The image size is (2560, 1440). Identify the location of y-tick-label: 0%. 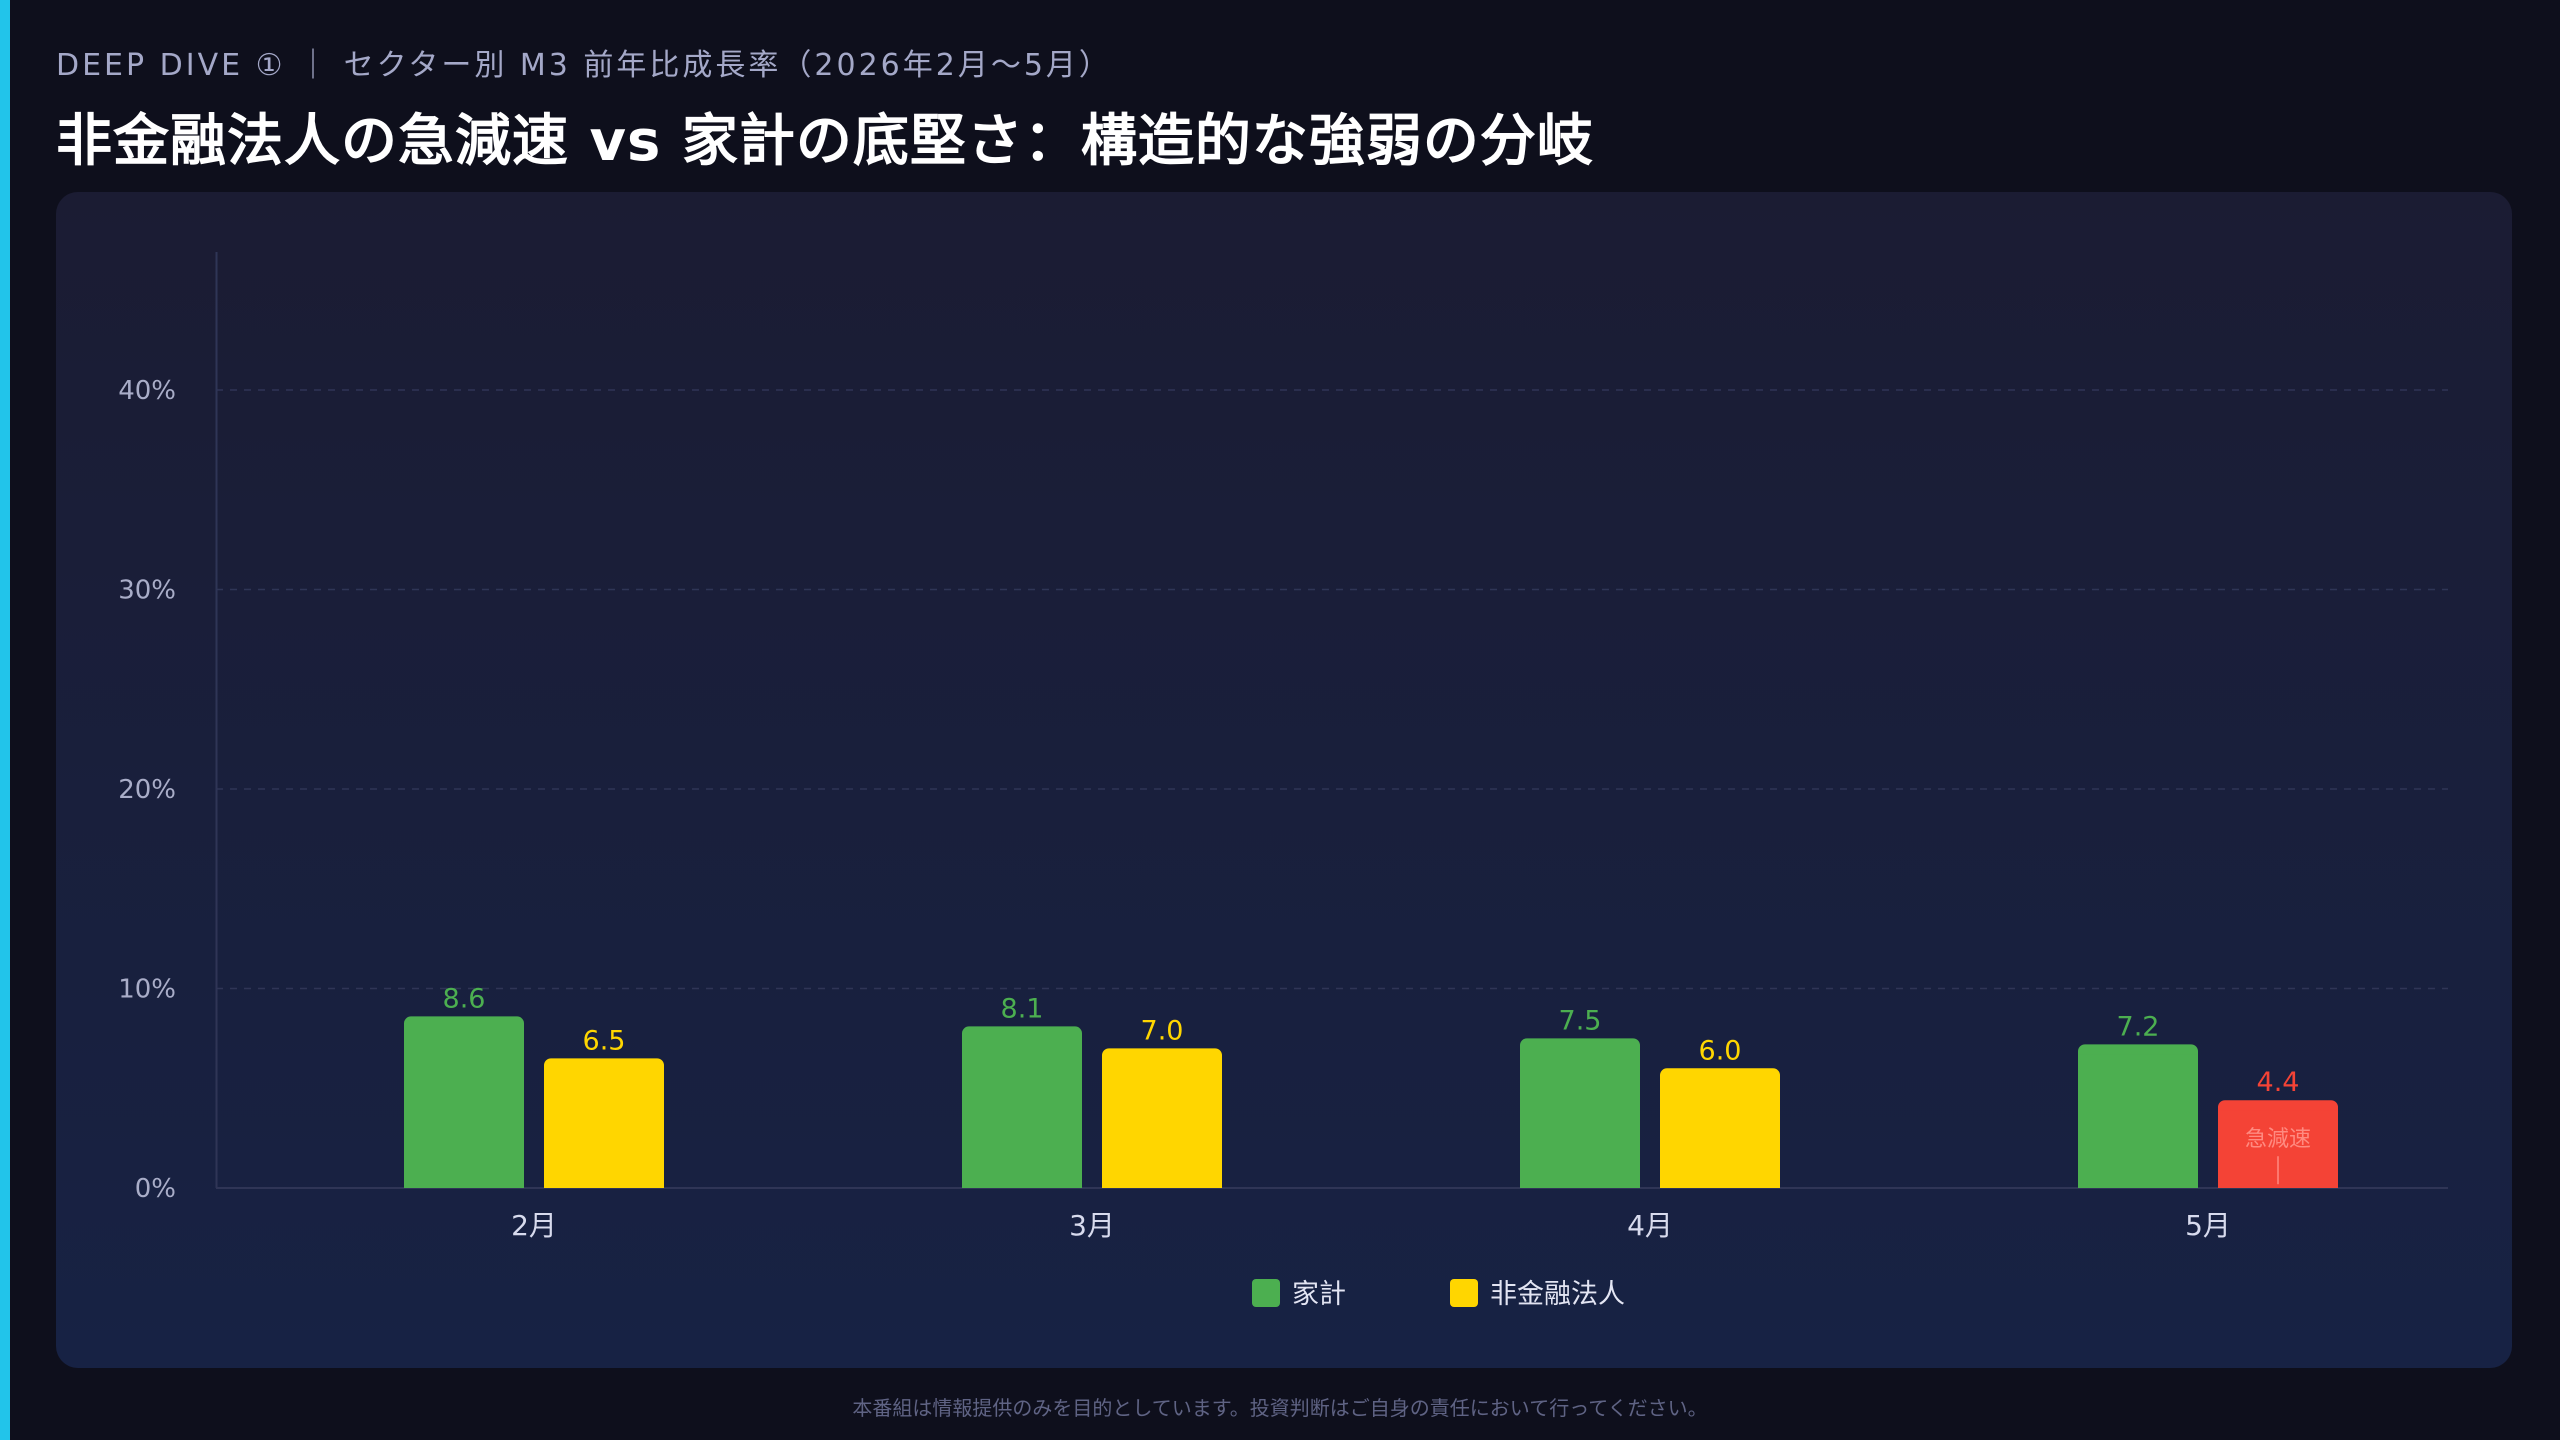
(155, 1189).